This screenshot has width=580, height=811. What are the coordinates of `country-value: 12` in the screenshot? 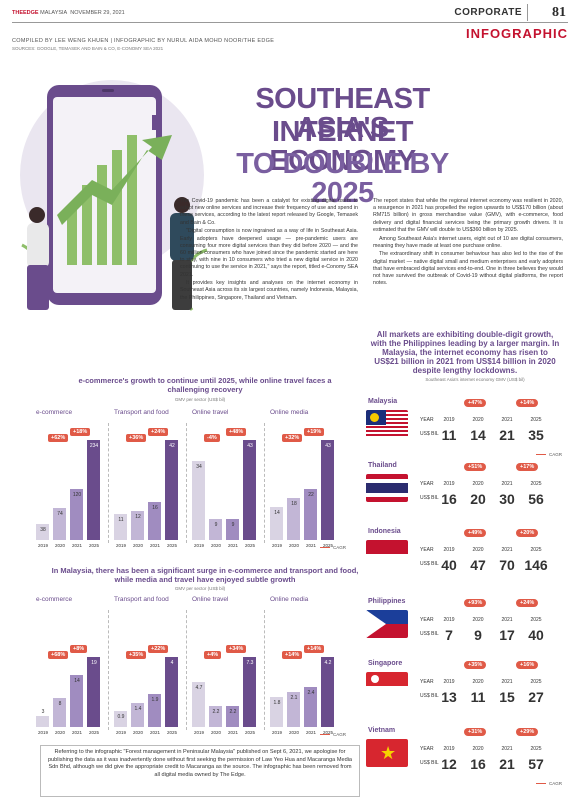 It's located at (449, 764).